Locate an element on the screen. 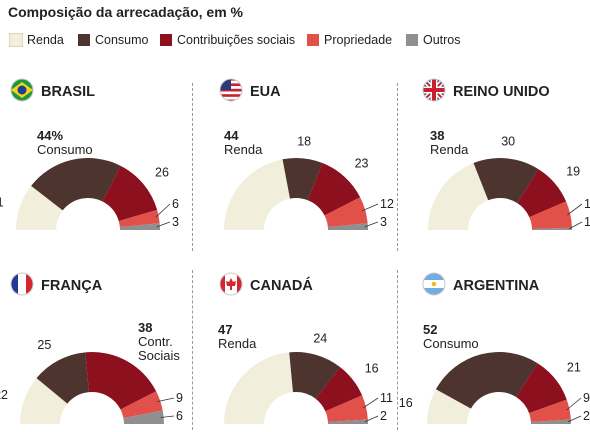  leader-line-eua-propriedade is located at coordinates (370, 207).